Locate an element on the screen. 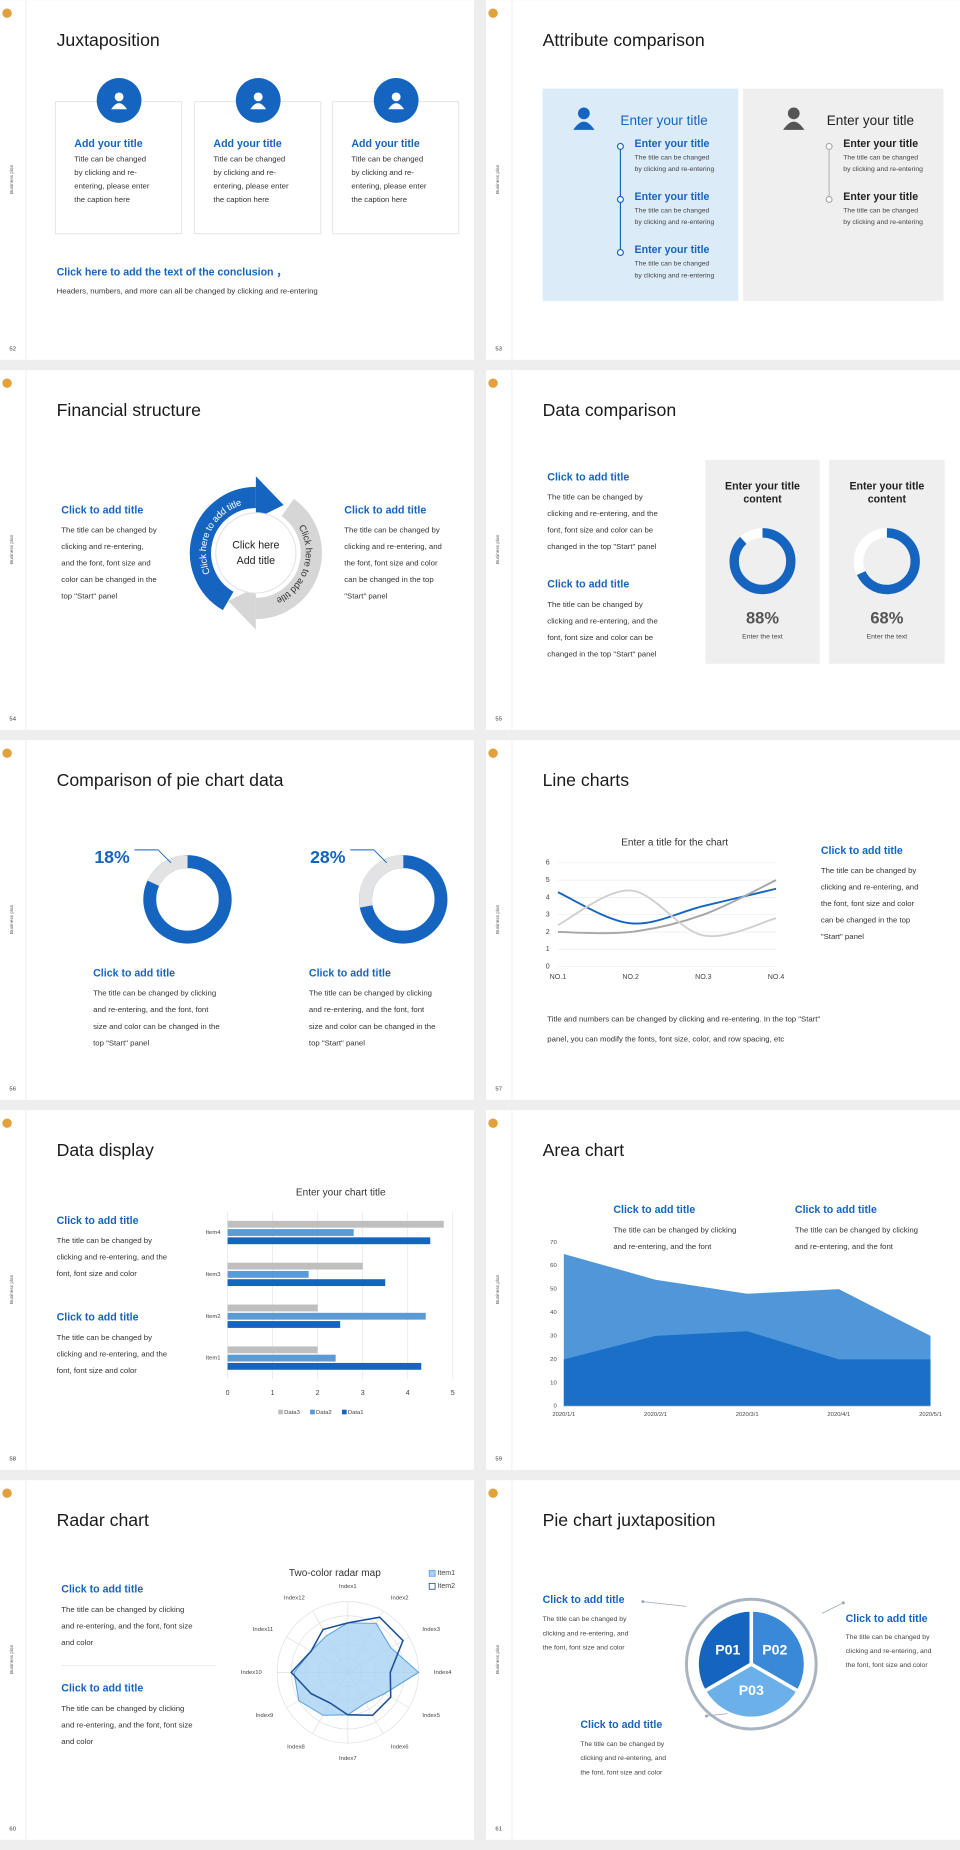 Image resolution: width=960 pixels, height=1850 pixels. y-tick-label: 20 is located at coordinates (553, 1360).